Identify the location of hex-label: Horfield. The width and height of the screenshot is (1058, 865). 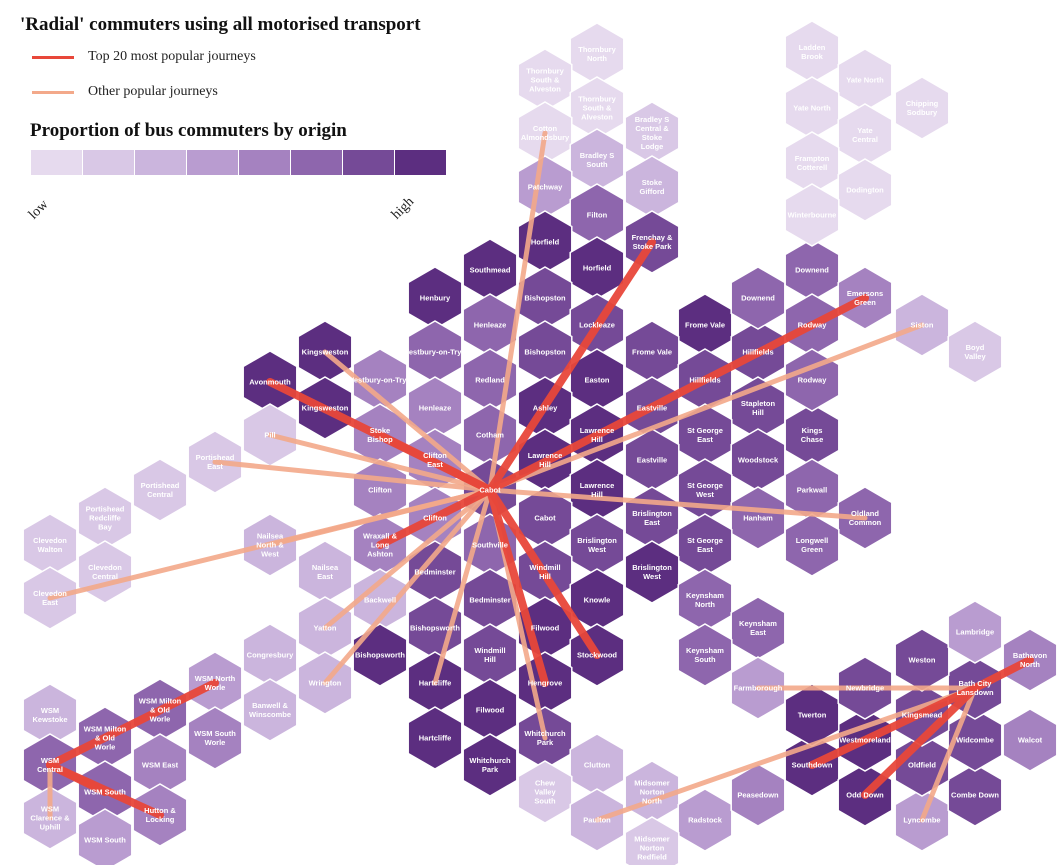
(545, 242).